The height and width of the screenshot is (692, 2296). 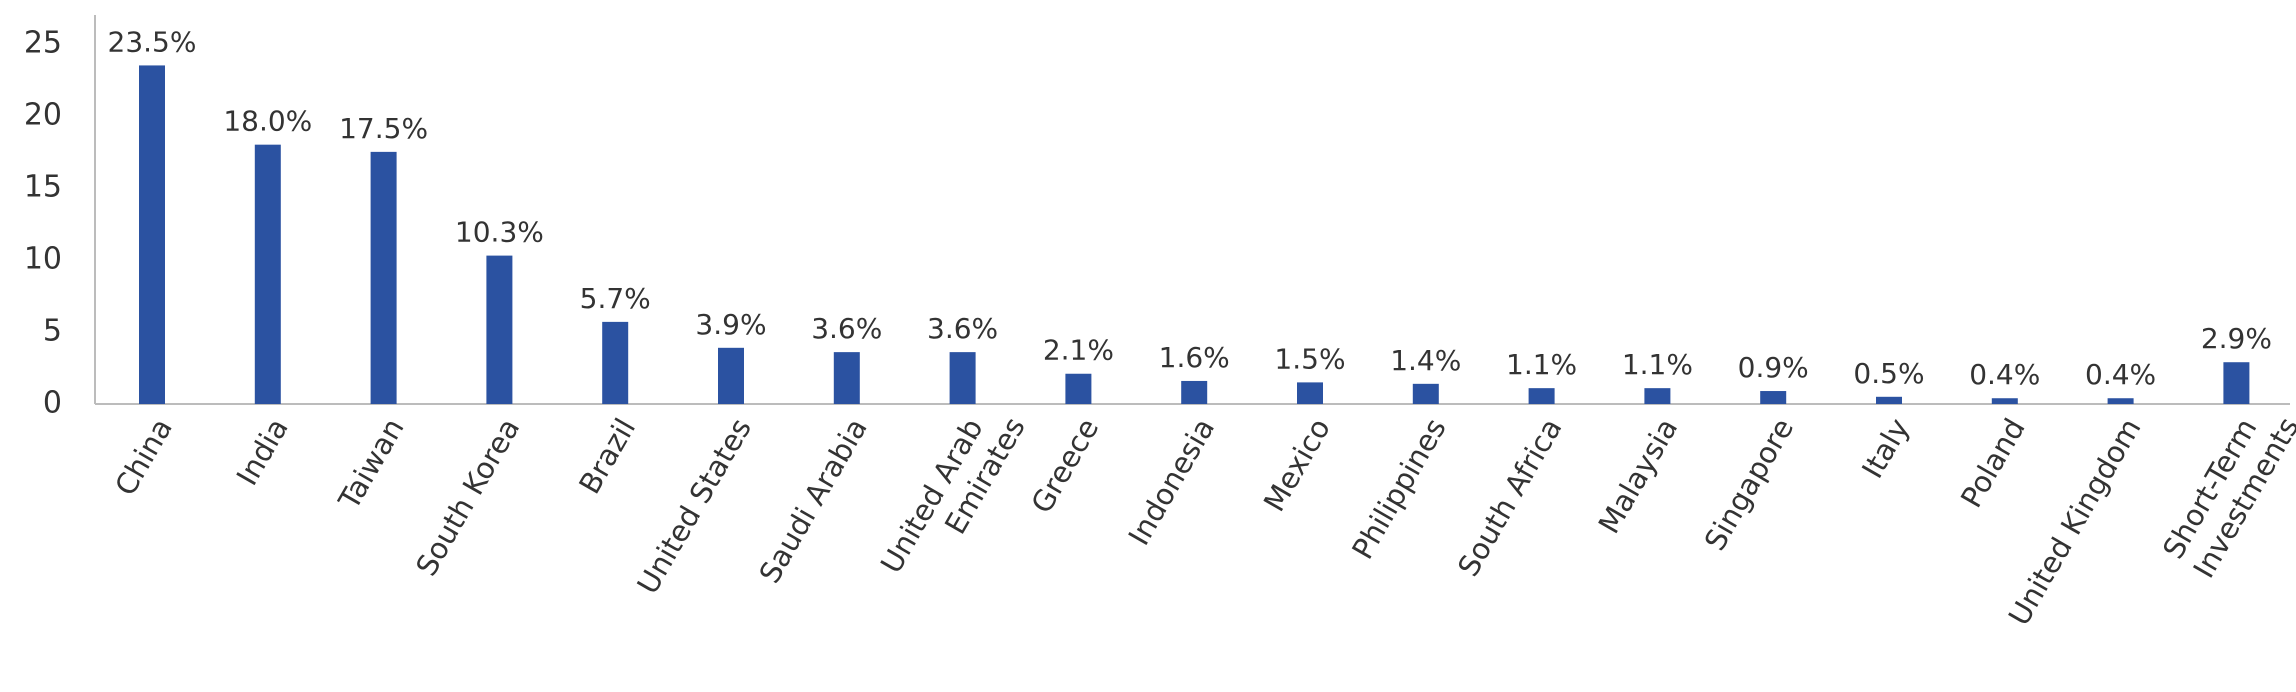 What do you see at coordinates (152, 41) in the screenshot?
I see `value-label: 23.5%` at bounding box center [152, 41].